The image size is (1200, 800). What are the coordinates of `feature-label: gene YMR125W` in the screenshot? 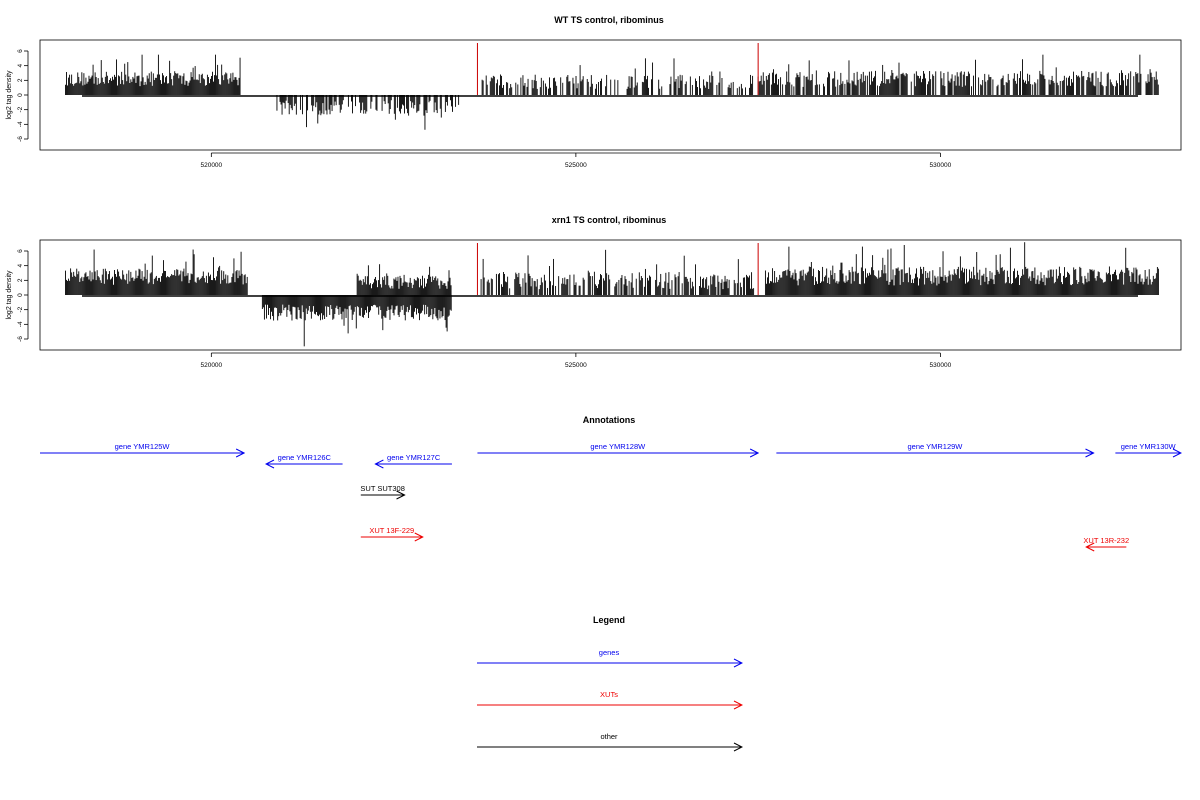 It's located at (143, 446).